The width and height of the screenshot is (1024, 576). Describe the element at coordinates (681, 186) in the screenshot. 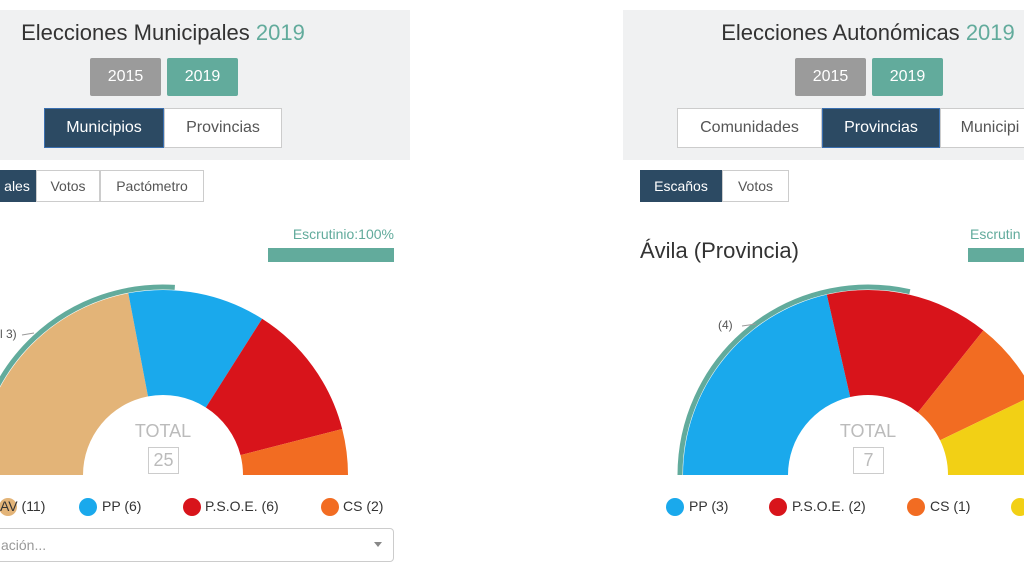

I see `subtab: Escaños` at that location.